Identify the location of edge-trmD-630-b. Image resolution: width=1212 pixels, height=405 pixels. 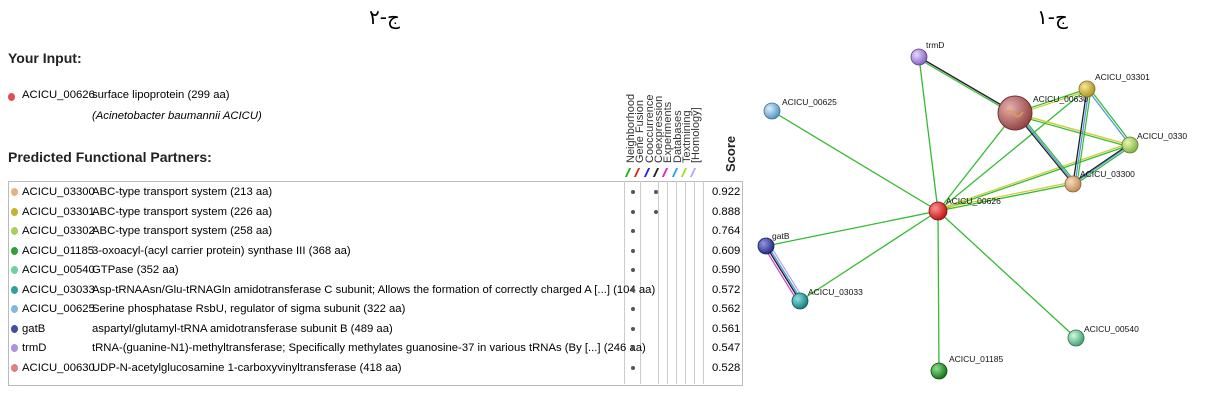
(967, 87).